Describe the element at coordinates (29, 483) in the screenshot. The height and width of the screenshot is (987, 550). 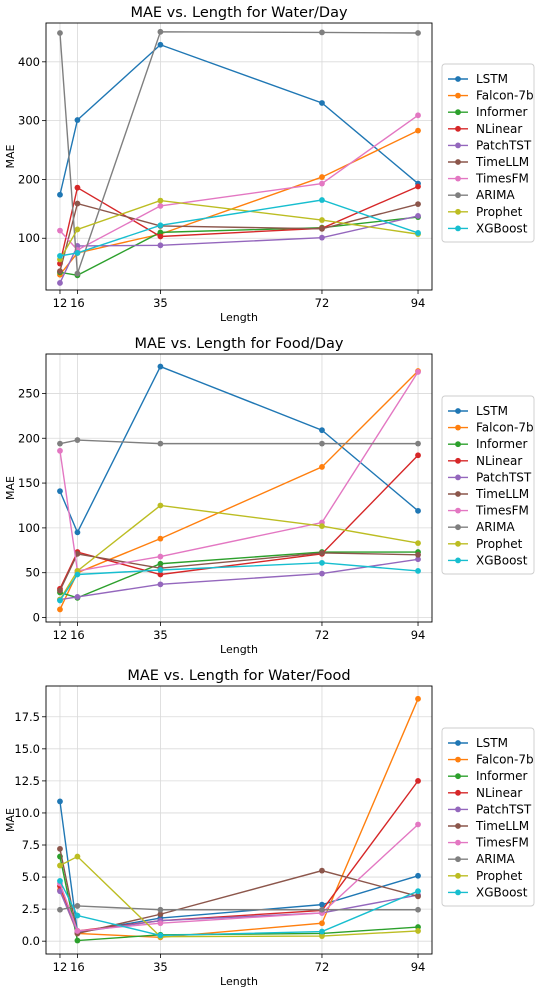
I see `y-tick-label: 150` at that location.